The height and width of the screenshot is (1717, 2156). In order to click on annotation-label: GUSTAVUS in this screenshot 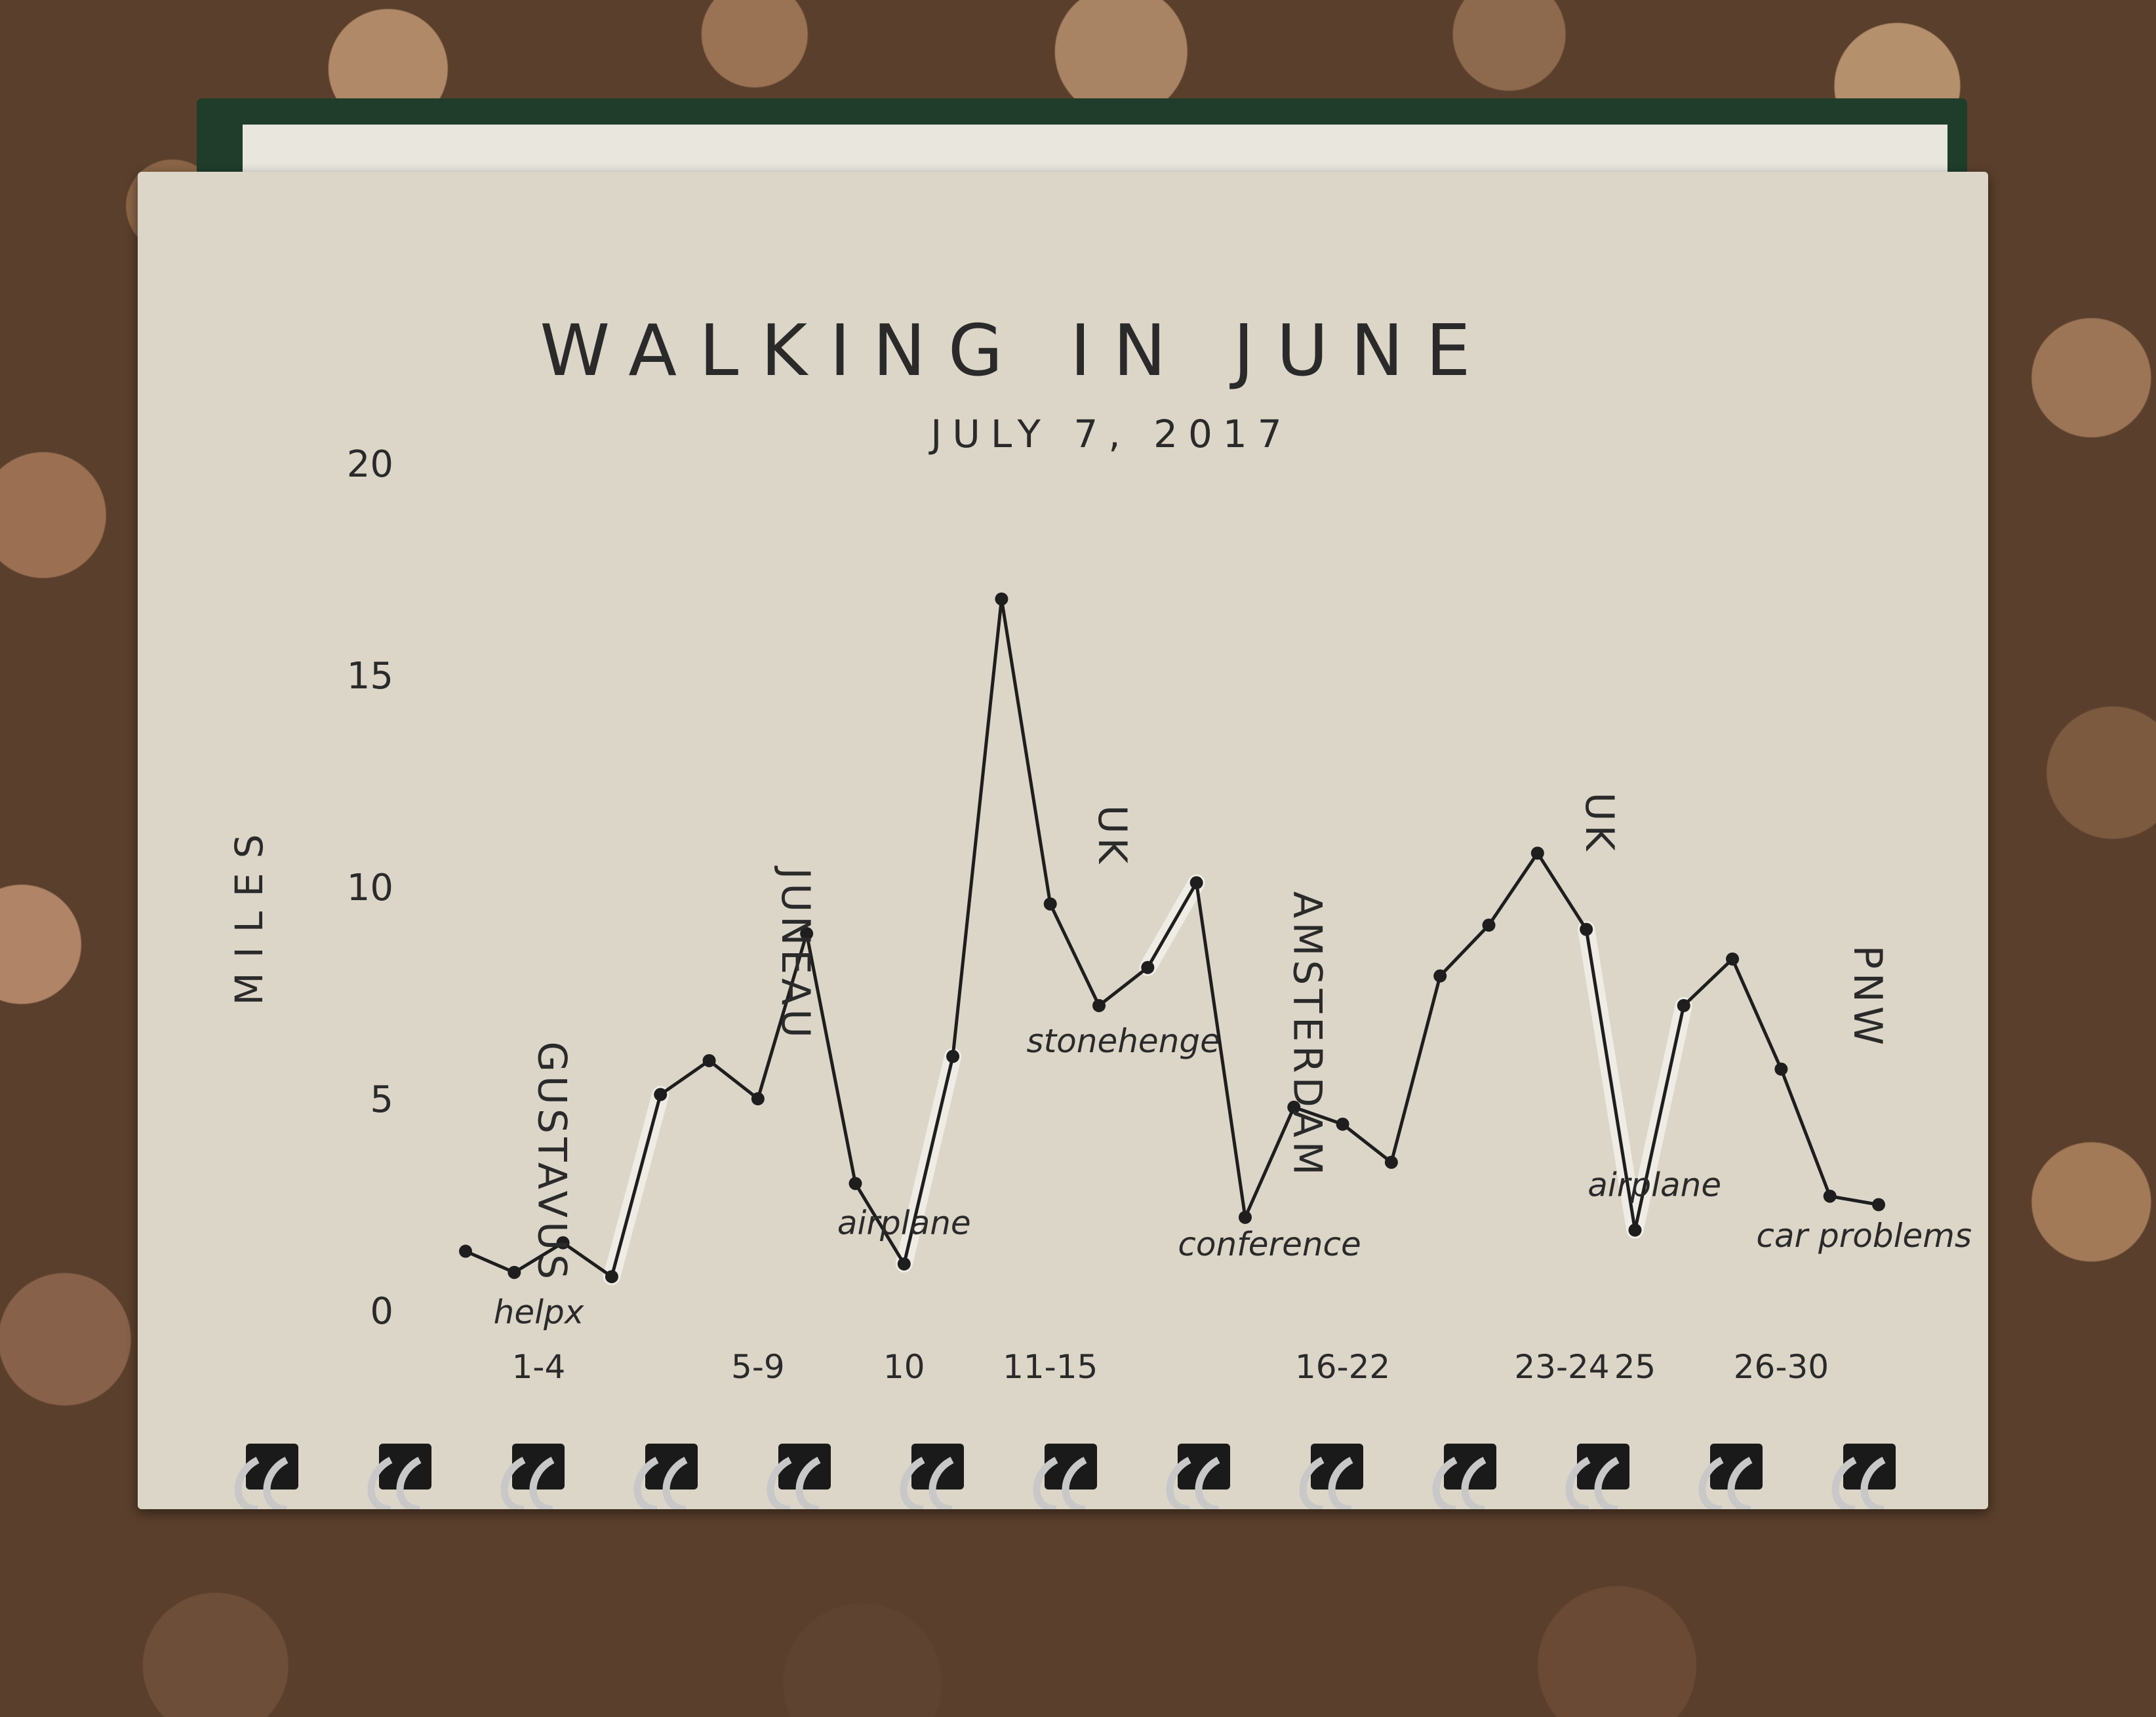, I will do `click(551, 1163)`.